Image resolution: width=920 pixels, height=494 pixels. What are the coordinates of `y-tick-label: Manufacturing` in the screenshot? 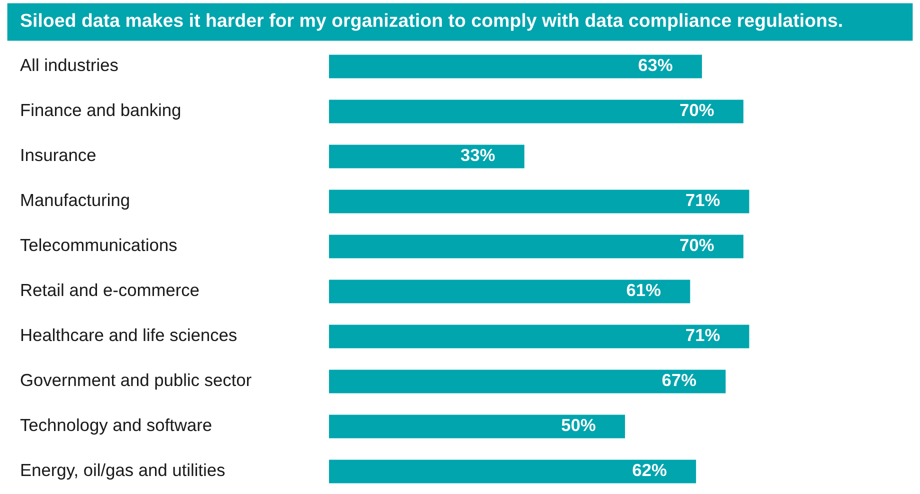 It's located at (75, 201).